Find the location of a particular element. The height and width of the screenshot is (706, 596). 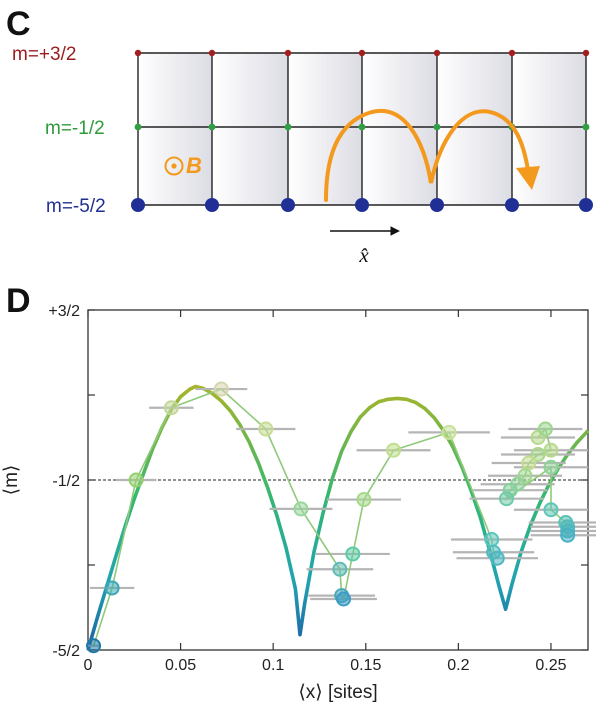

field-out-of-page-icon is located at coordinates (174, 166).